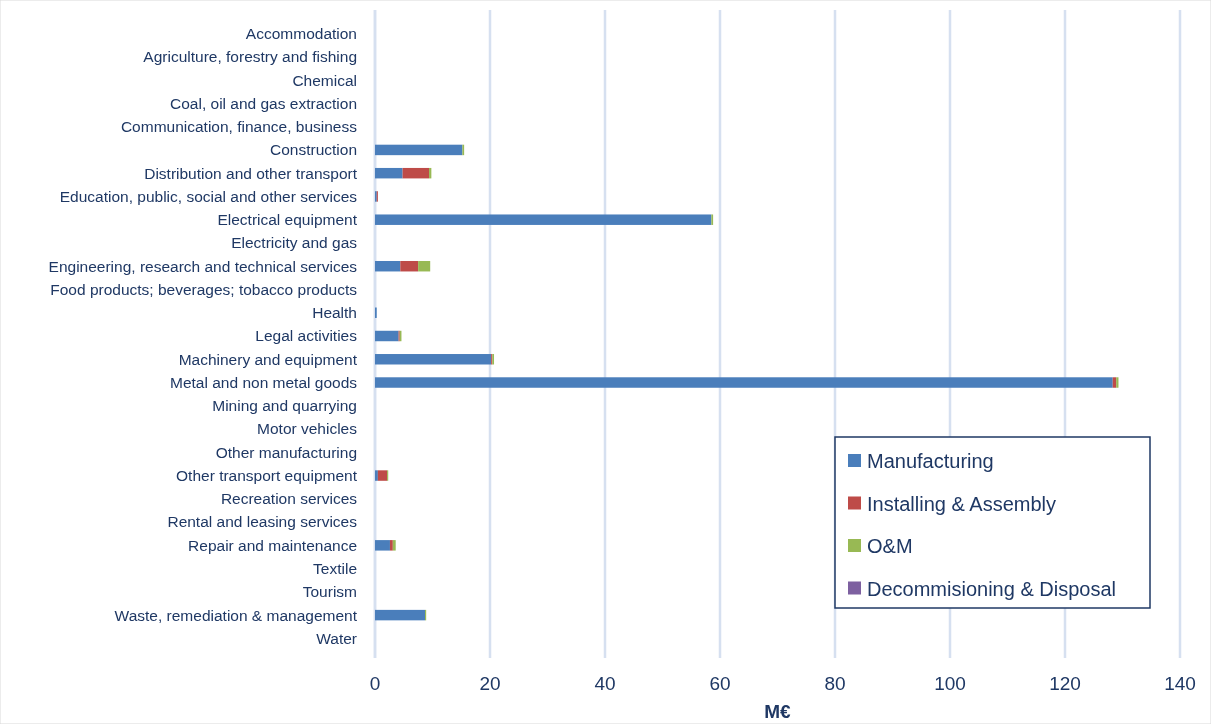 Image resolution: width=1211 pixels, height=724 pixels. I want to click on y-tick-label: Food products; beverages; tobacco products, so click(204, 289).